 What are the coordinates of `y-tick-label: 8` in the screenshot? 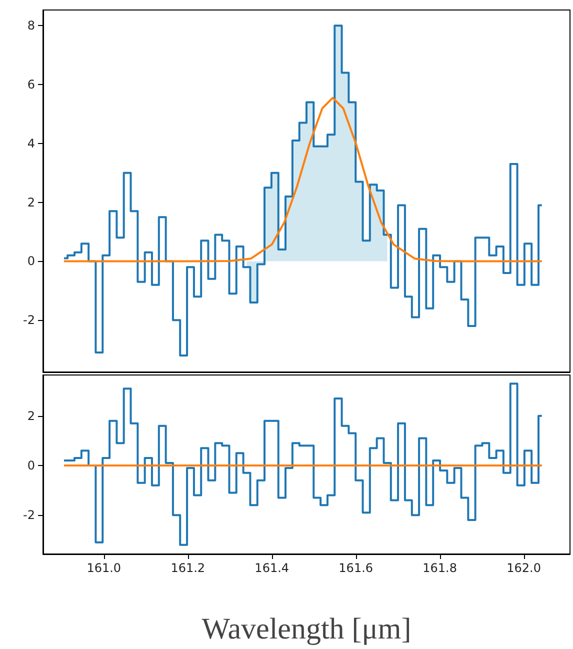 It's located at (31, 25).